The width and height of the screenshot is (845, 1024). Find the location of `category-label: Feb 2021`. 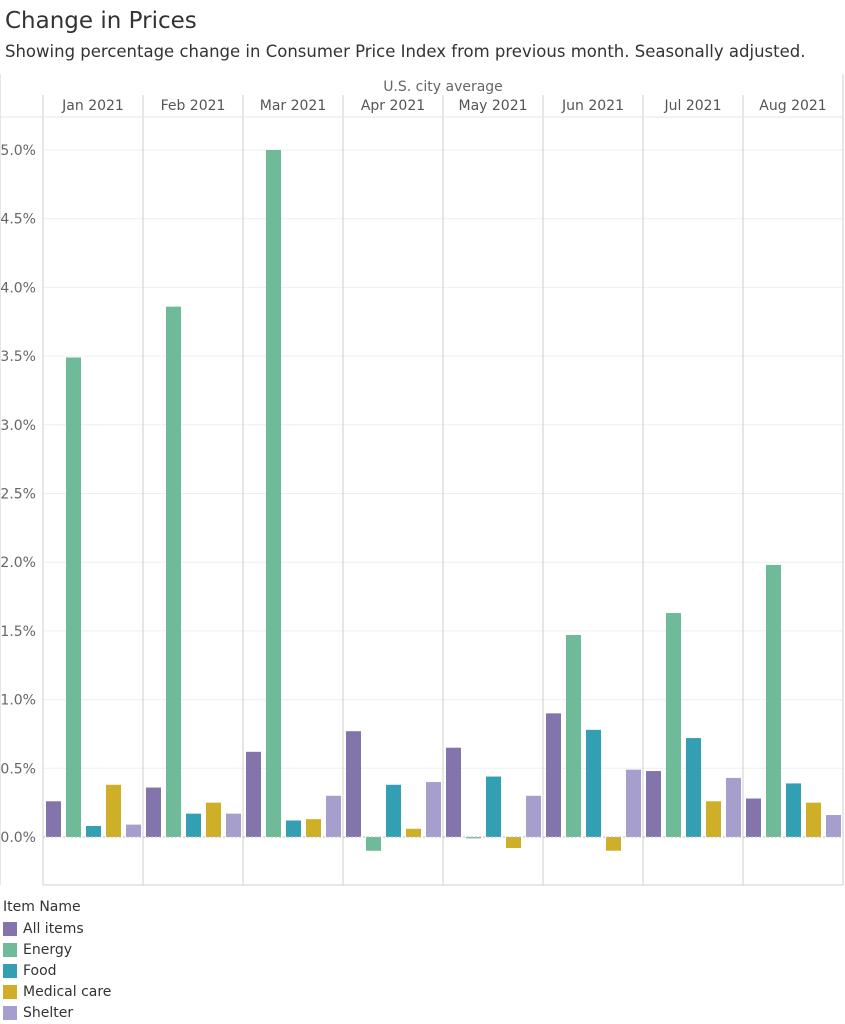

category-label: Feb 2021 is located at coordinates (193, 106).